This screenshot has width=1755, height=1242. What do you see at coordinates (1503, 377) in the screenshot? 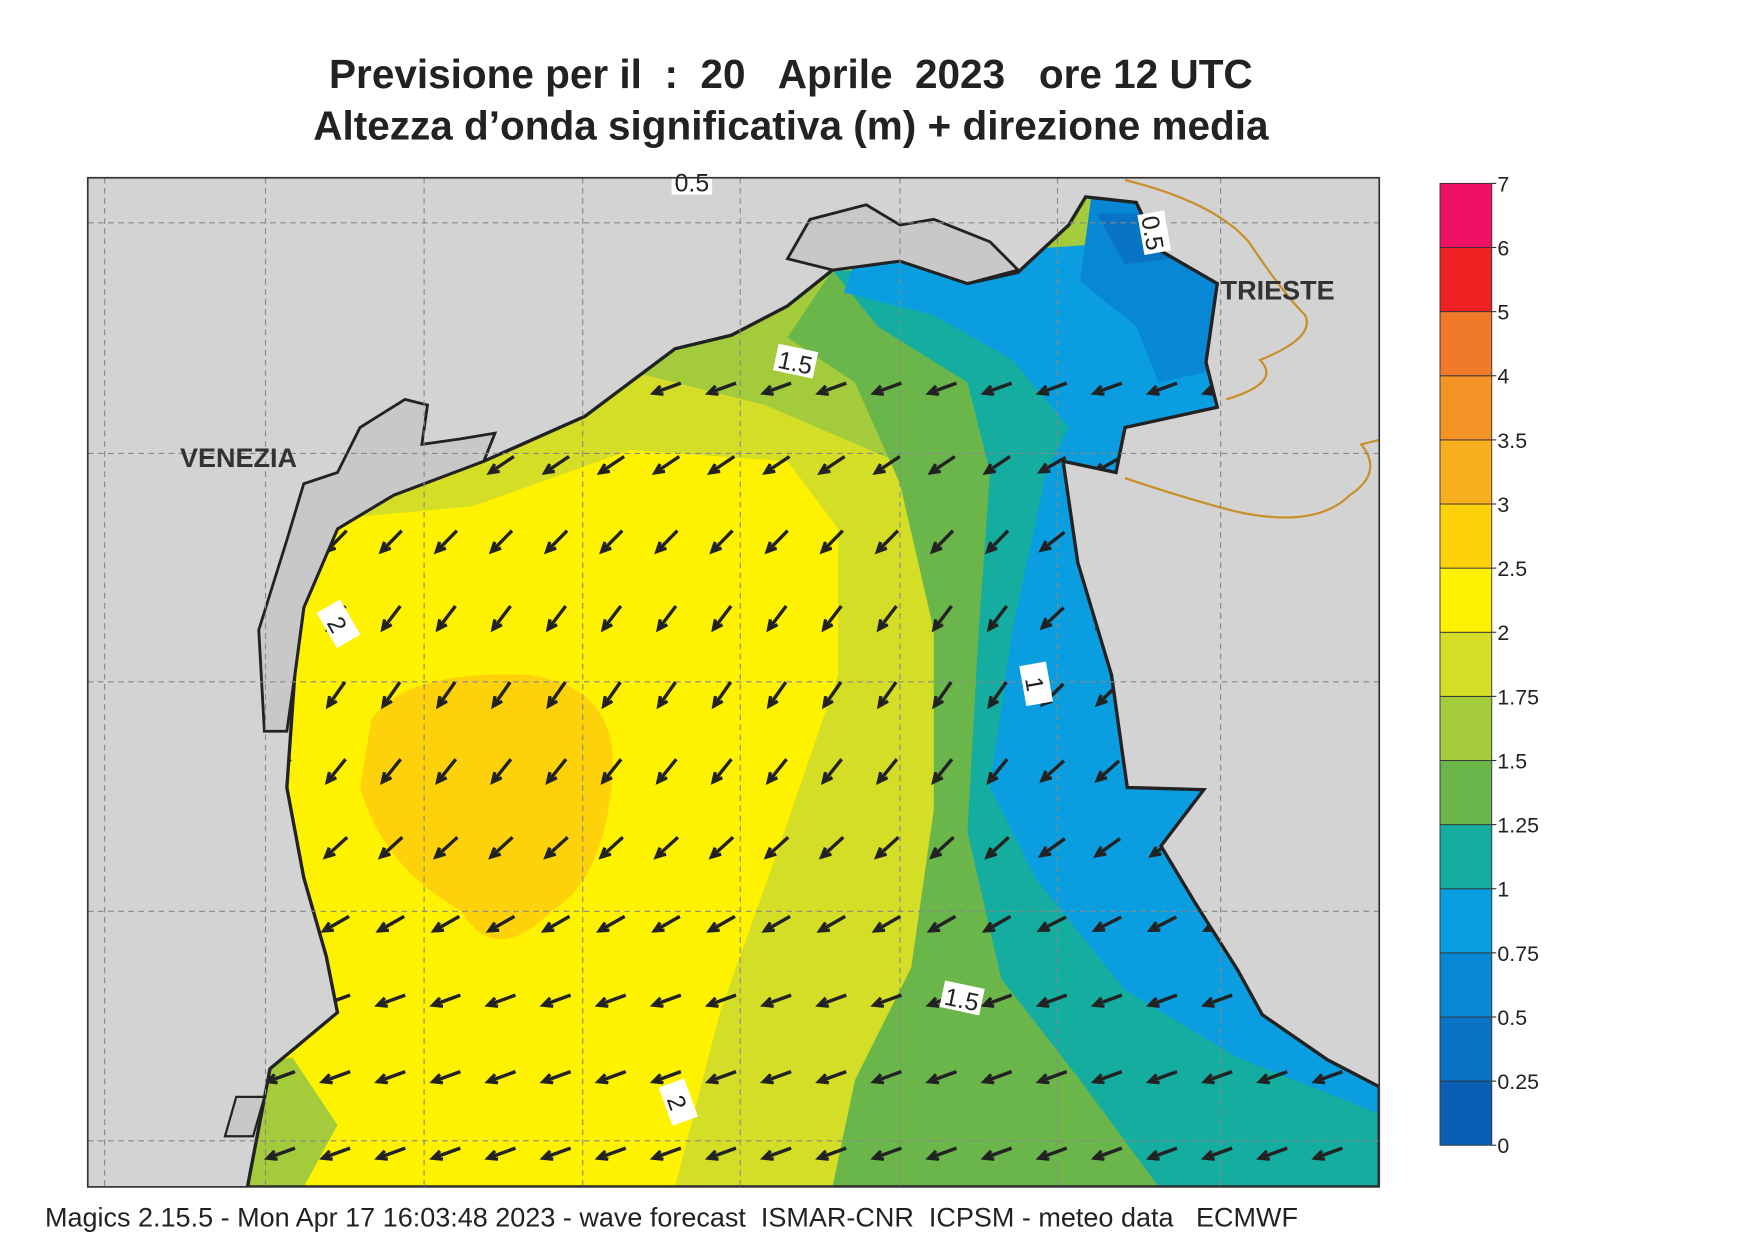
I see `colorbar-label: 4` at bounding box center [1503, 377].